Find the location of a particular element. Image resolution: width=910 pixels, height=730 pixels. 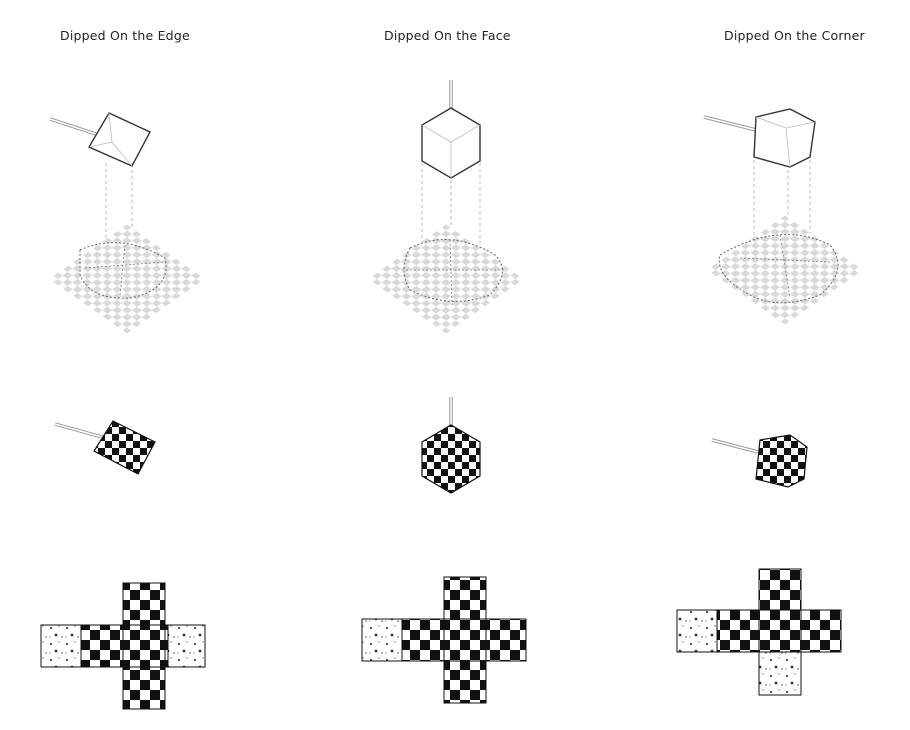

edge-top-cube is located at coordinates (100, 183).